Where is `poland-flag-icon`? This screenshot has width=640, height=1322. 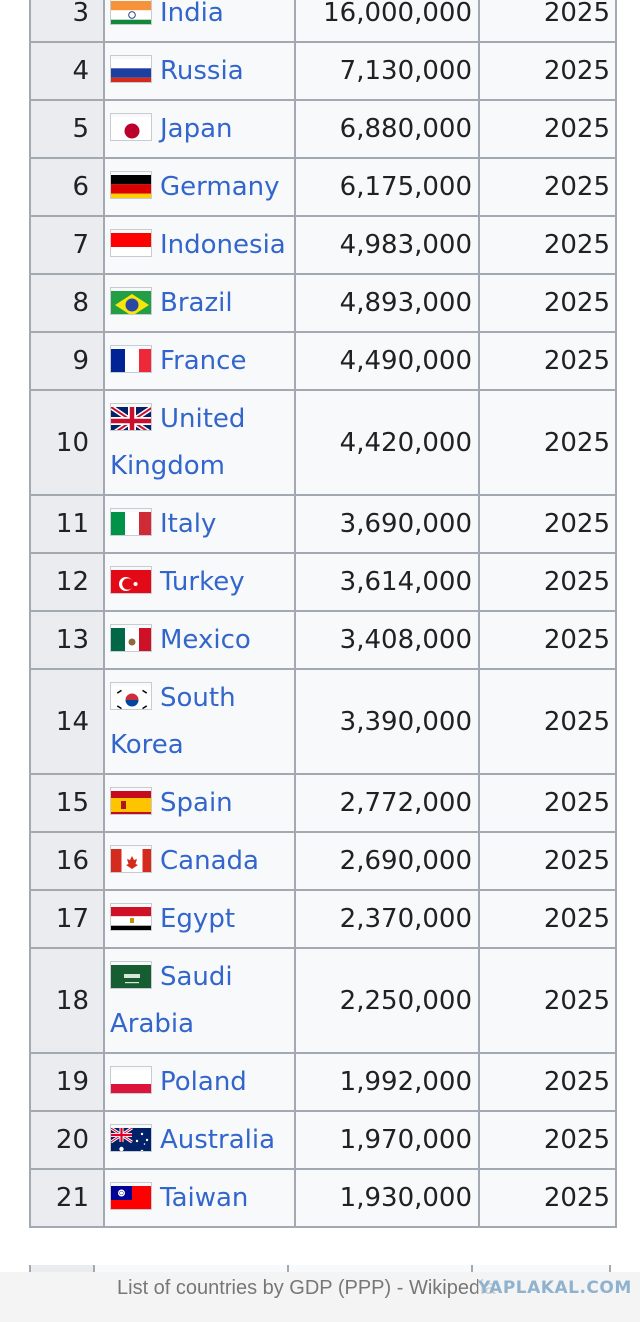
poland-flag-icon is located at coordinates (131, 1079).